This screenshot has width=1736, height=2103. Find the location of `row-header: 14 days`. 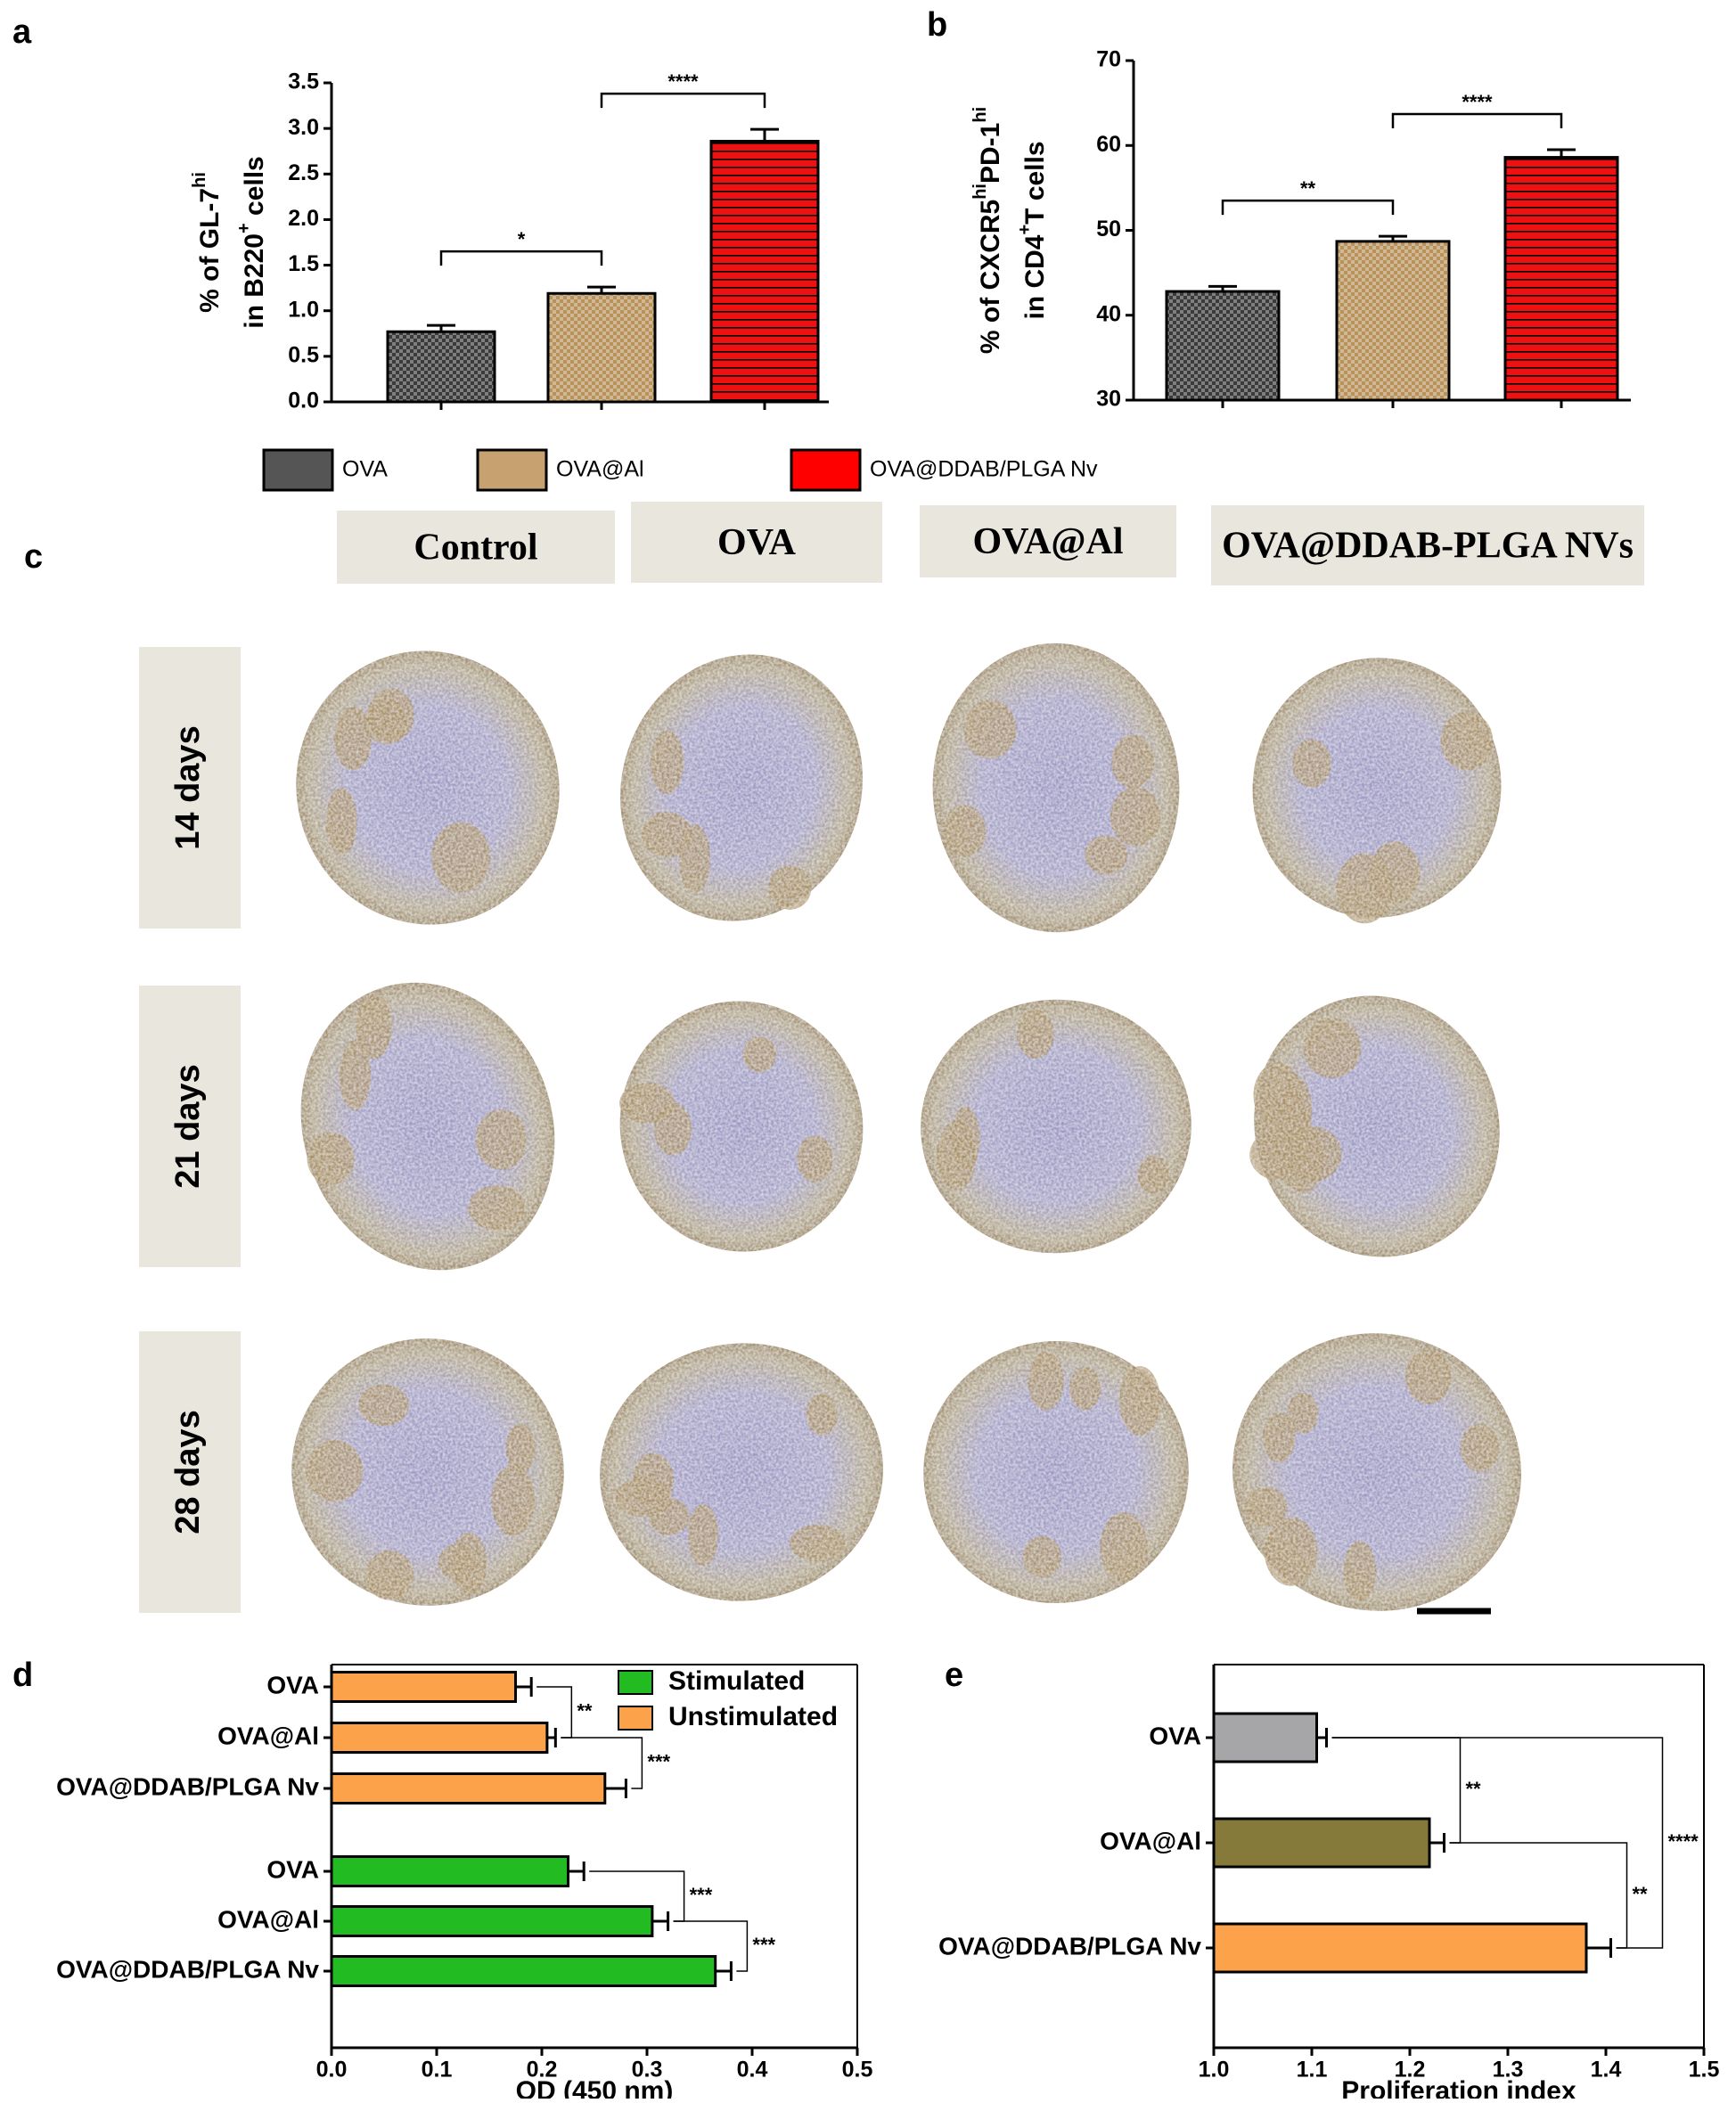

row-header: 14 days is located at coordinates (188, 787).